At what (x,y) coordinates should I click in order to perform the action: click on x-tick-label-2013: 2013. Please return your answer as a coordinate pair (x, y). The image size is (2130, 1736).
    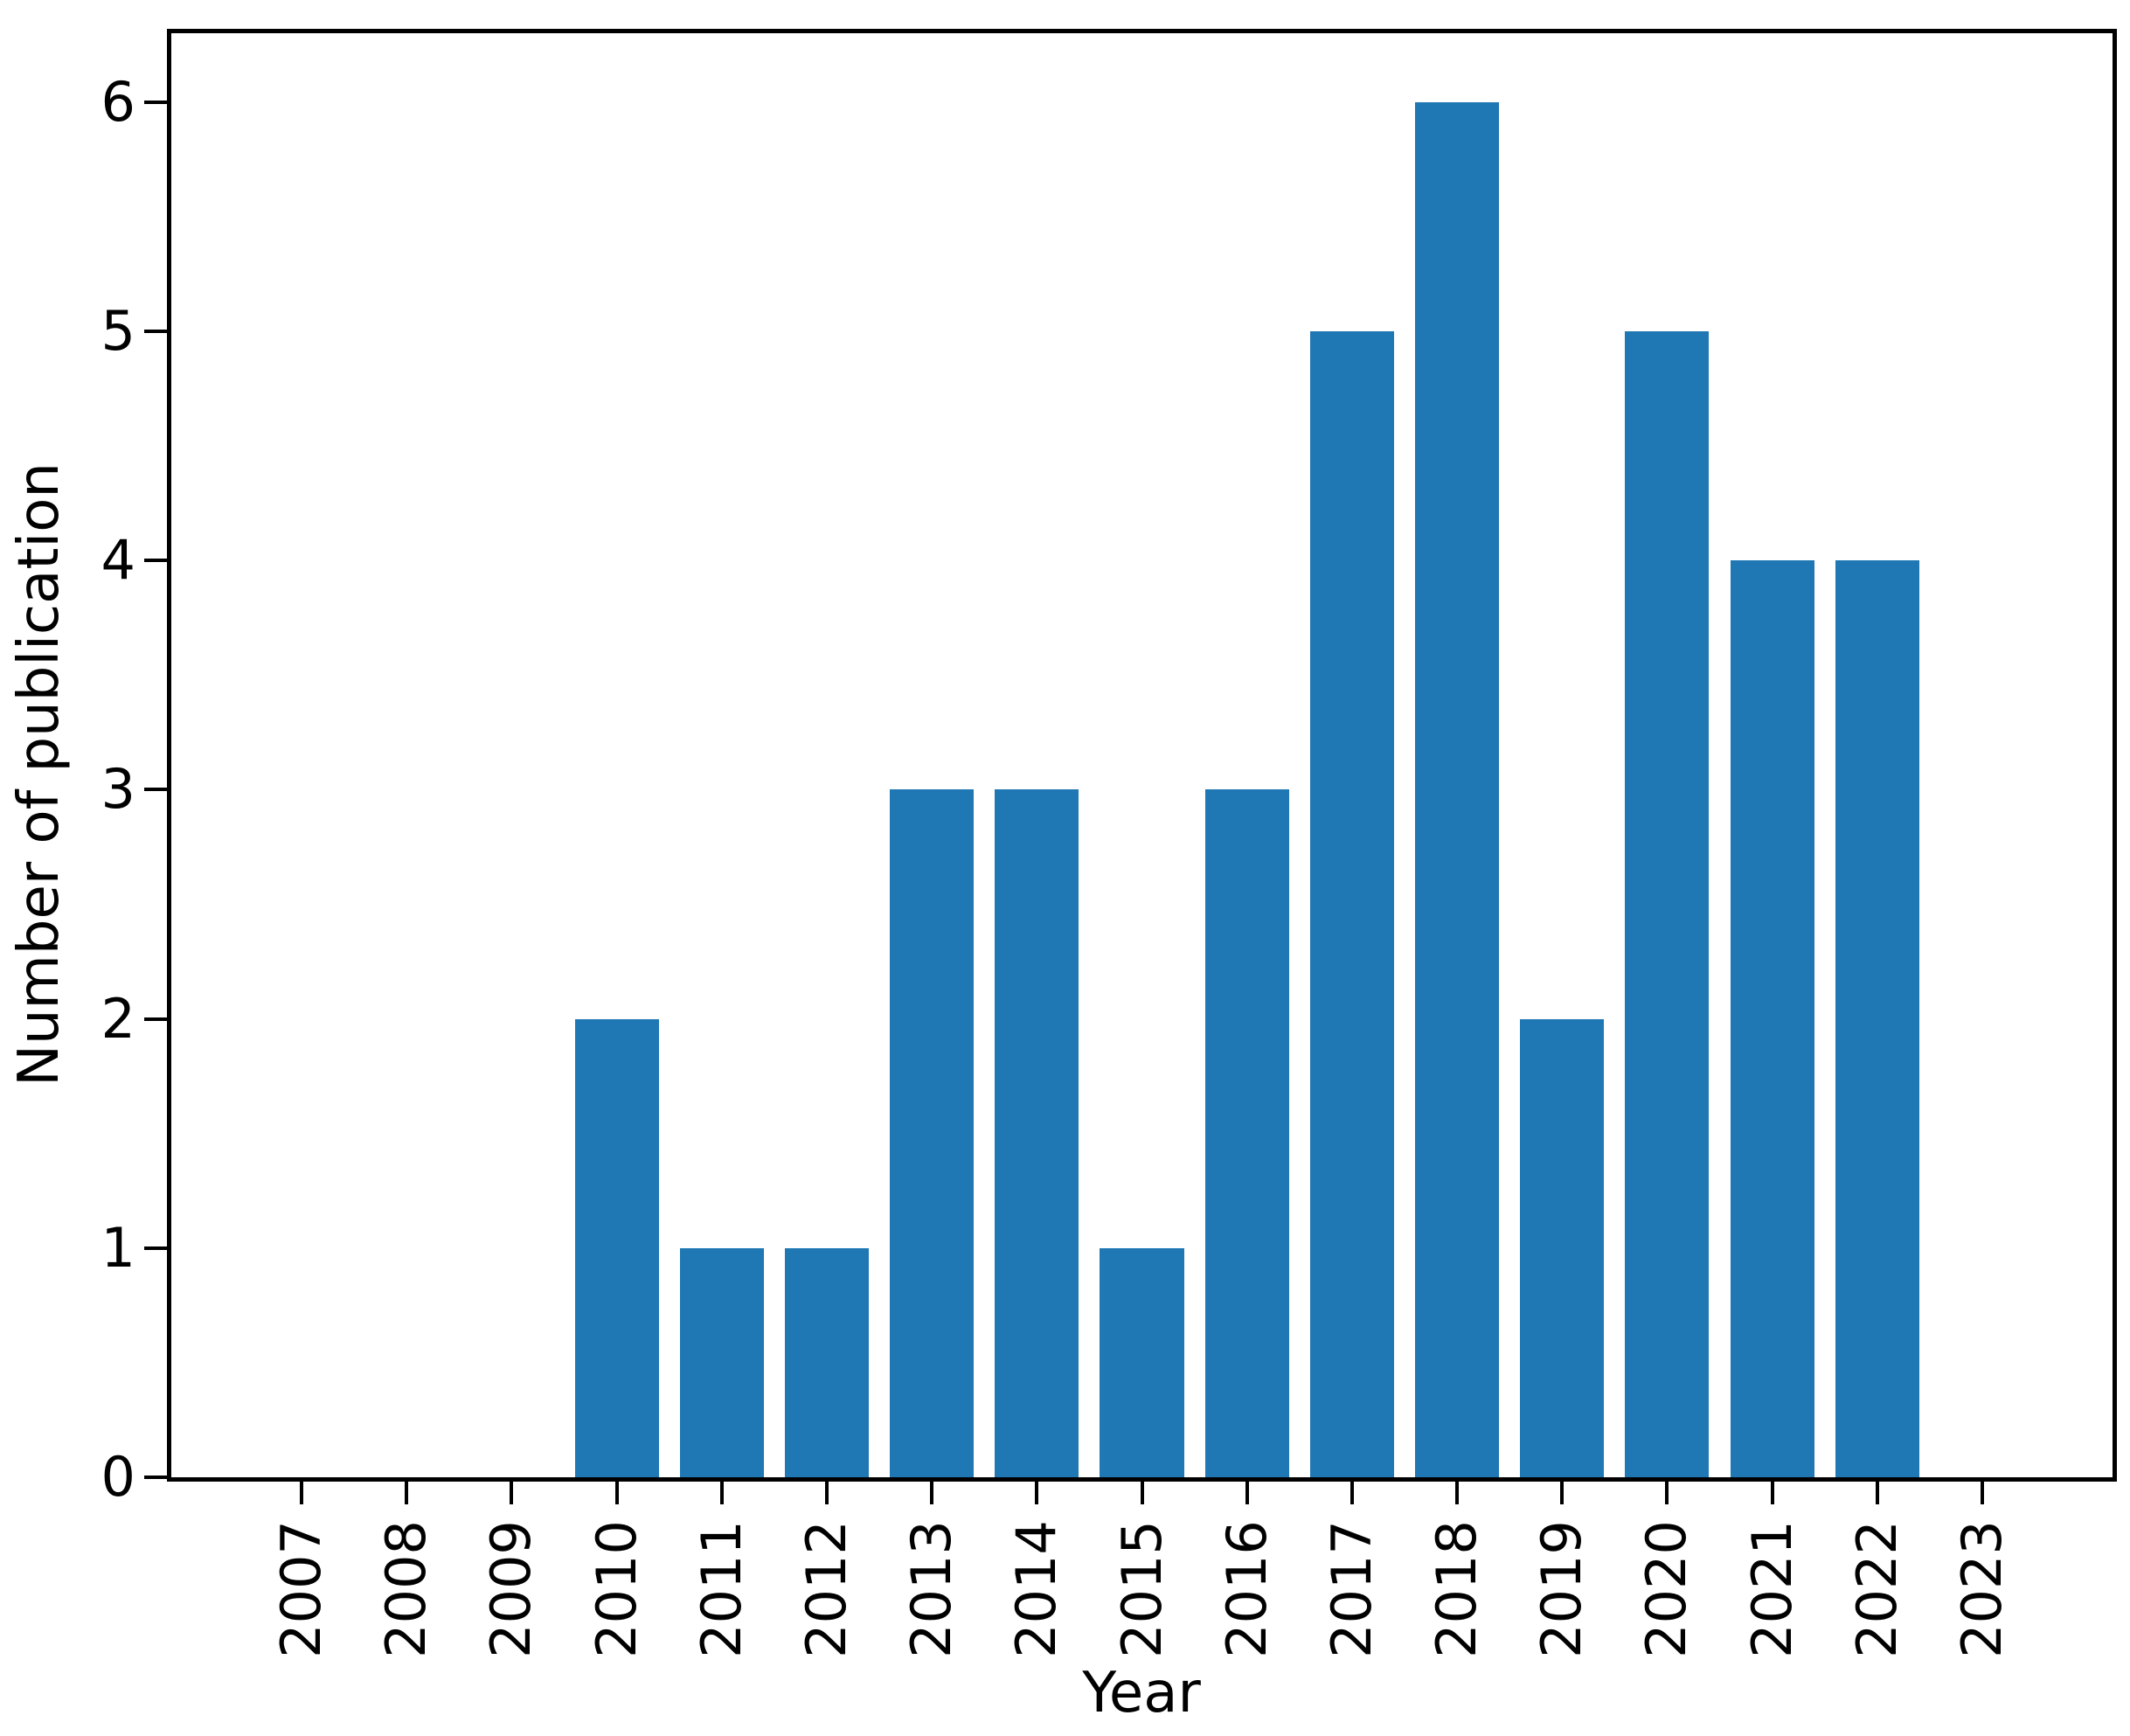
    Looking at the image, I should click on (931, 1589).